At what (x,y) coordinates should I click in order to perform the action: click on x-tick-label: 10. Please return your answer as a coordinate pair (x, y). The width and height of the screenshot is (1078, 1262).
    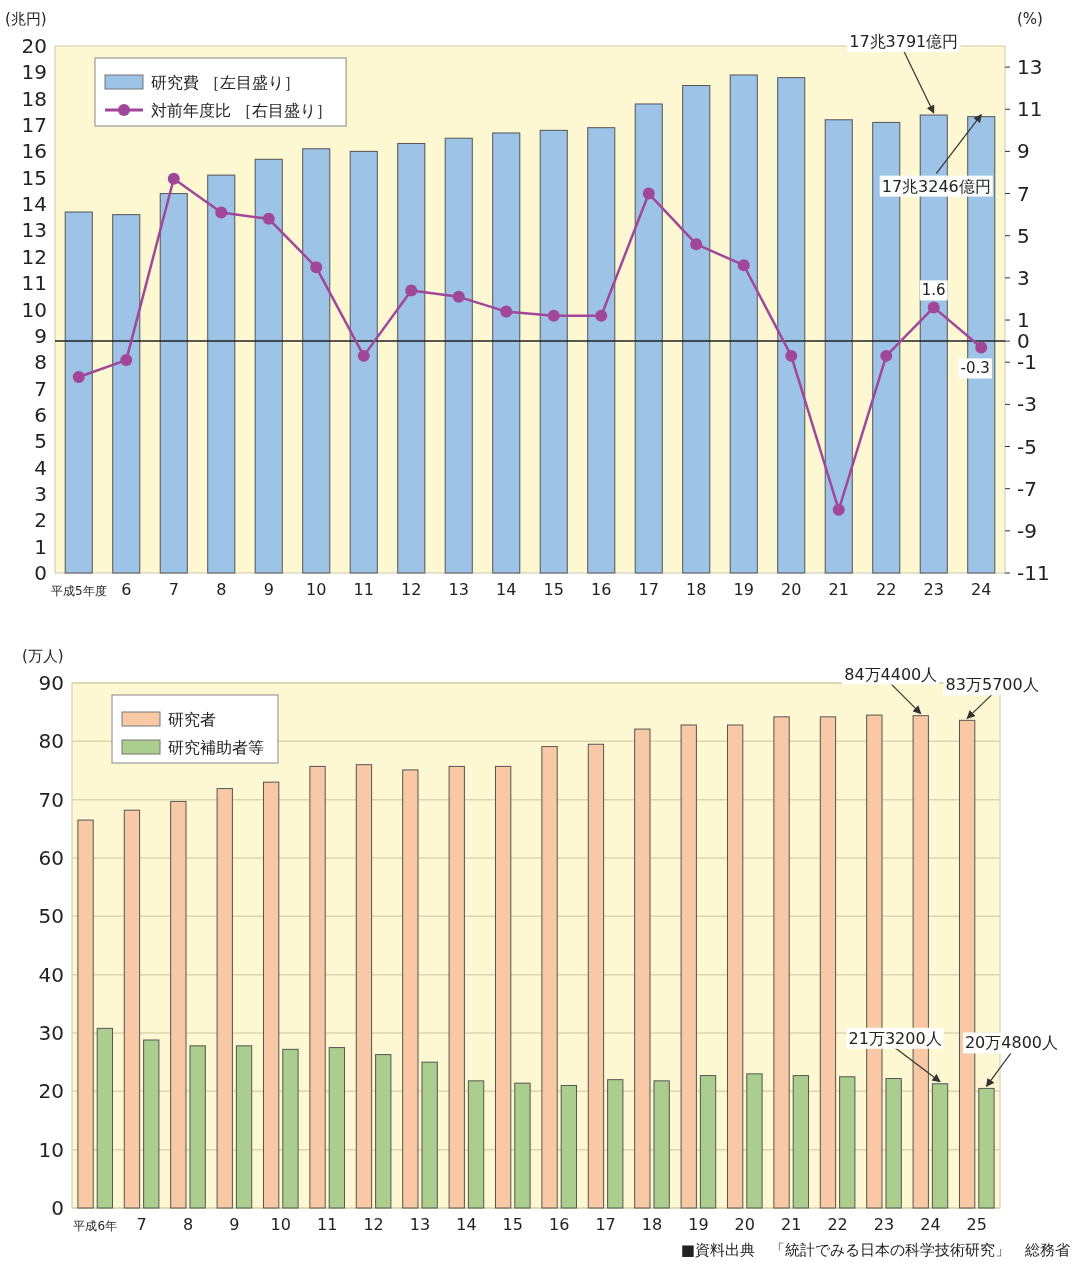
    Looking at the image, I should click on (316, 589).